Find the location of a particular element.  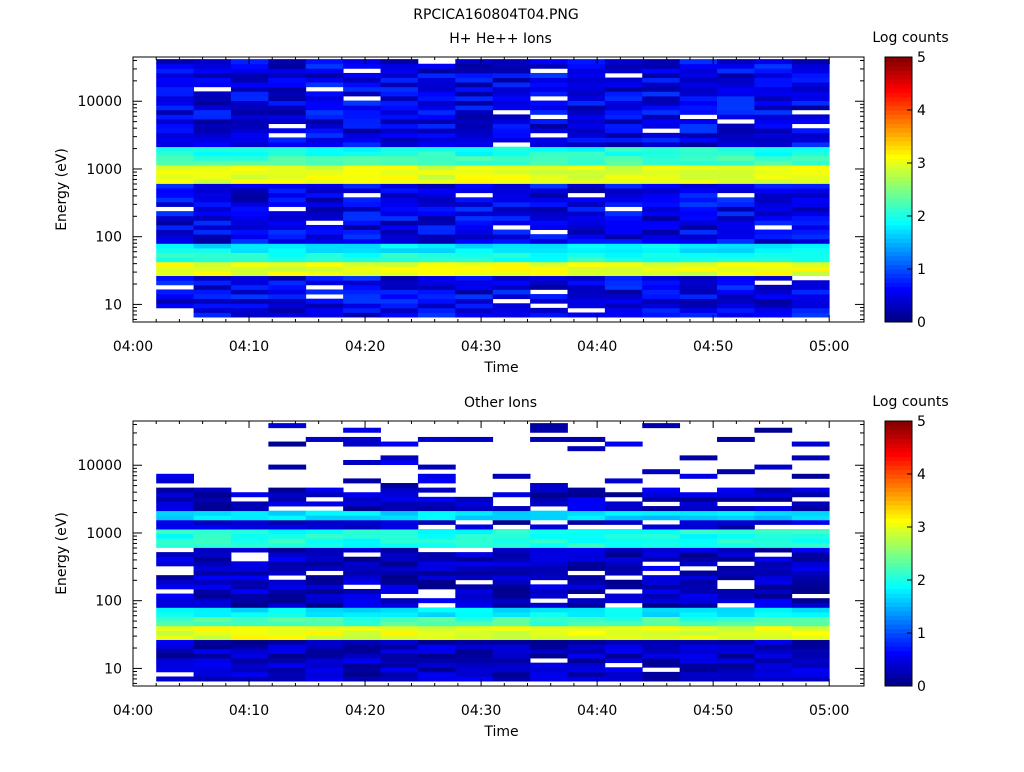

y-tick-label: 1000 is located at coordinates (104, 534).